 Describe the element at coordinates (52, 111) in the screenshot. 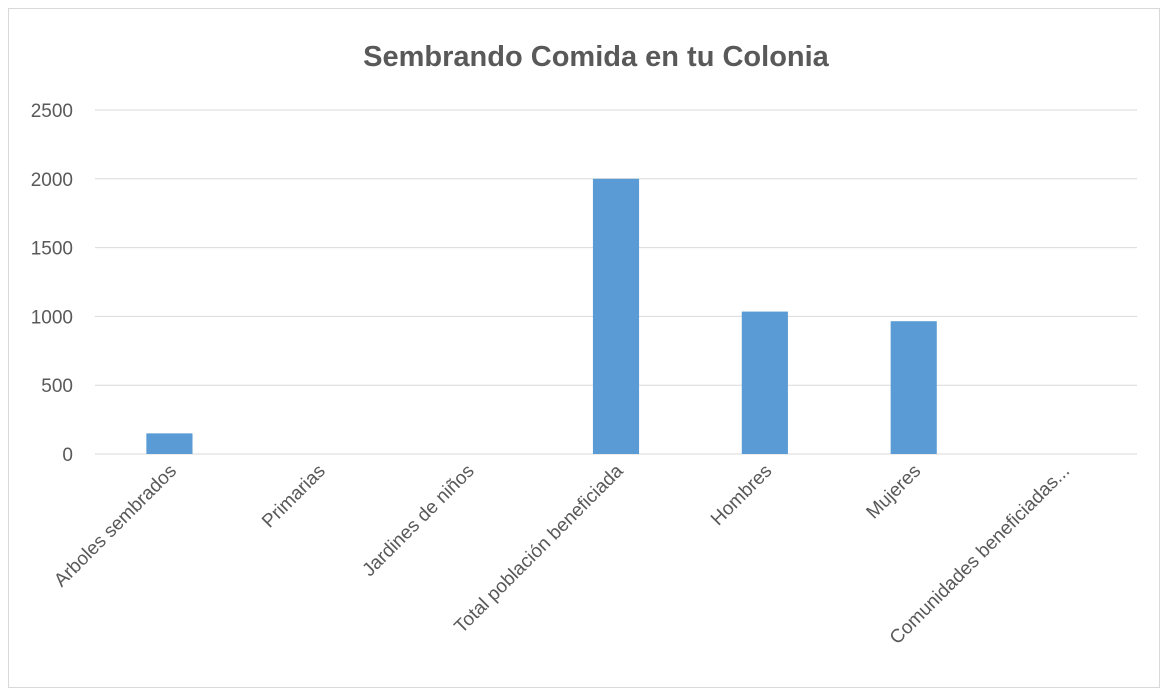

I see `y-tick-label: 2500` at that location.